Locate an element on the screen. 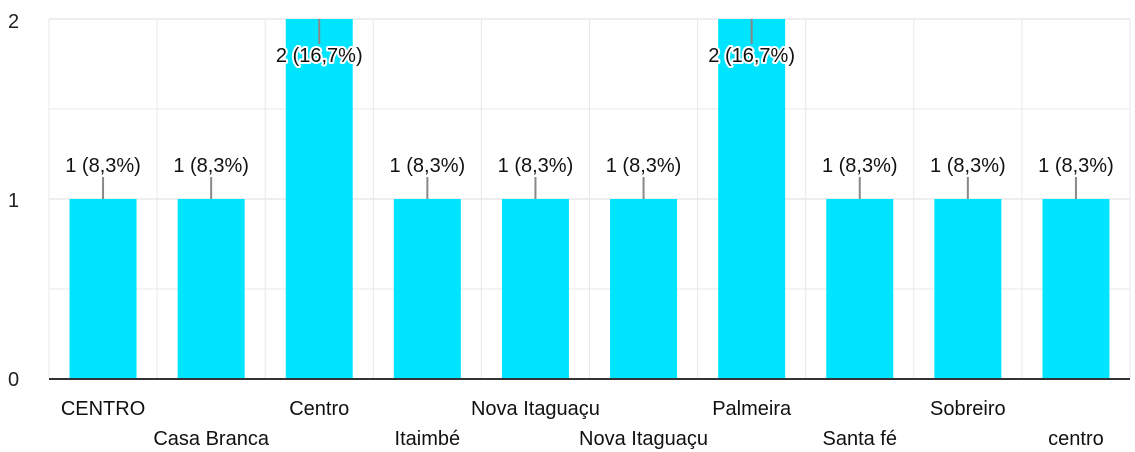 The image size is (1135, 452). y-axis-ticks: 0 1 2 is located at coordinates (13, 201).